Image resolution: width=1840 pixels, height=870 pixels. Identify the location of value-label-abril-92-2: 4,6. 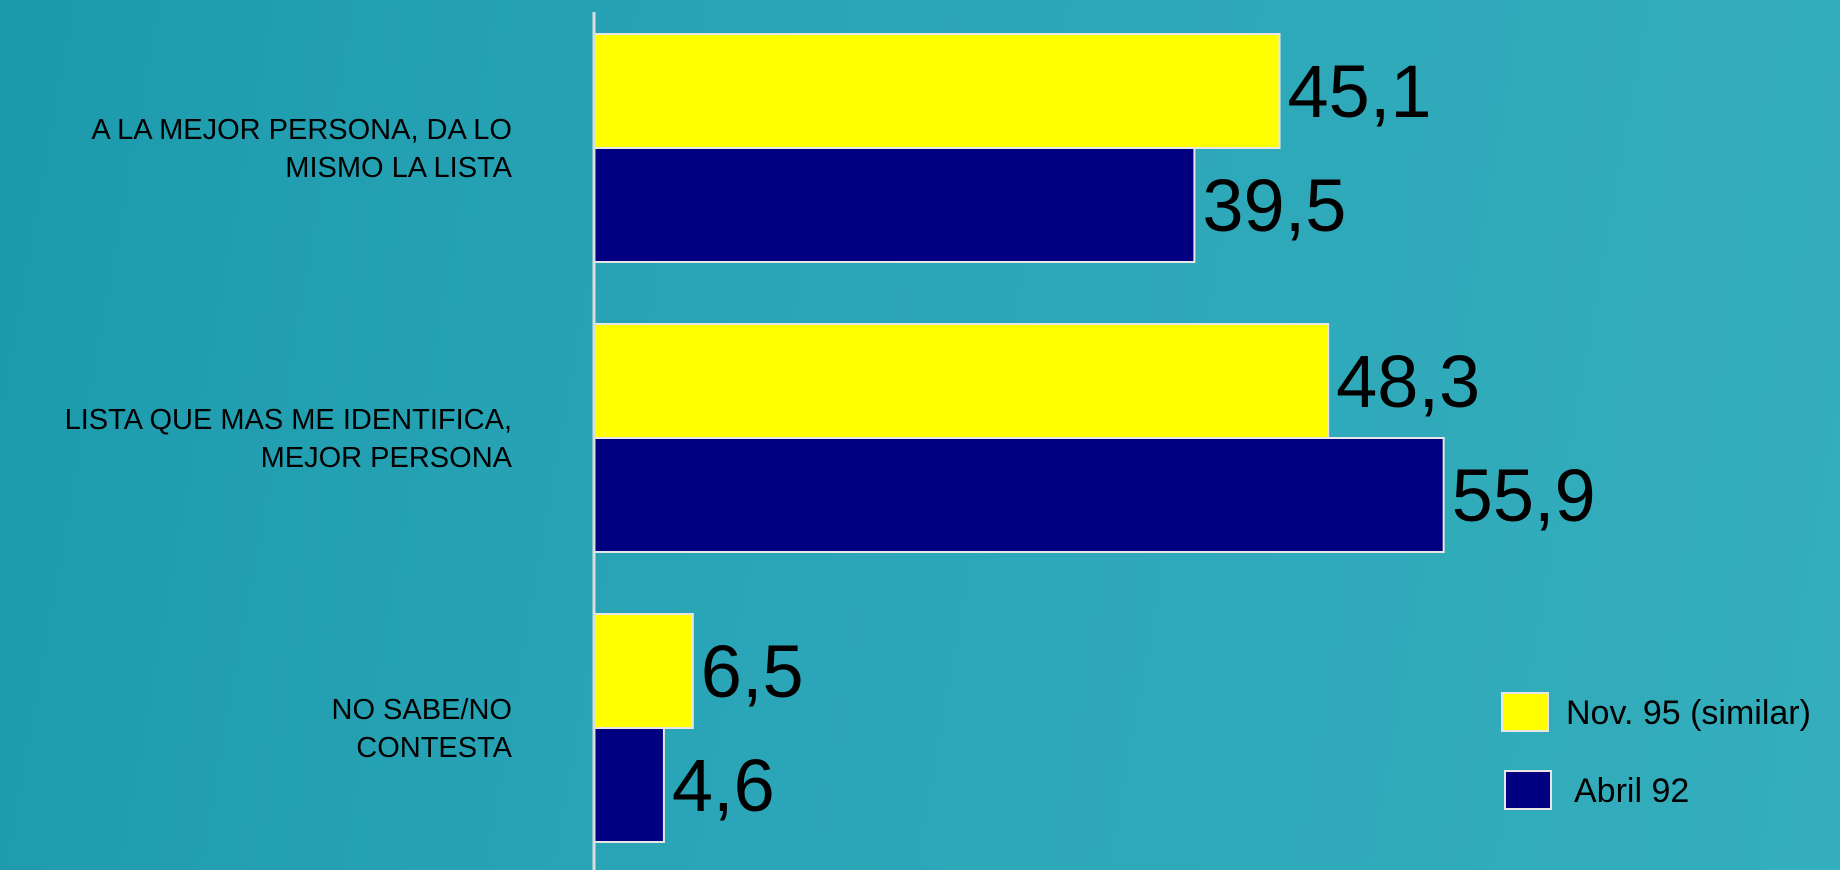
(723, 785).